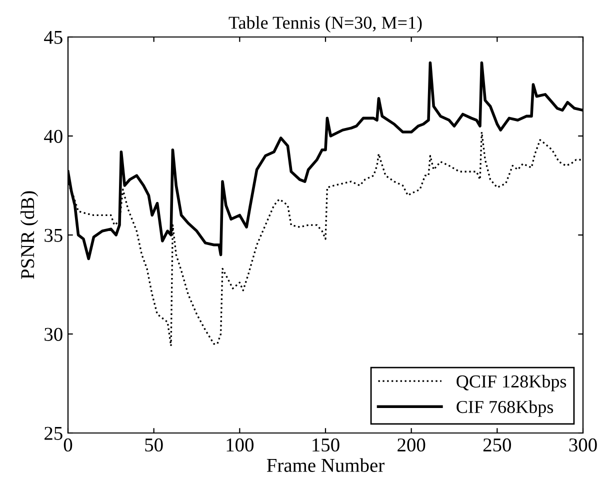 The image size is (600, 491). I want to click on x-tick-label: 0, so click(68, 445).